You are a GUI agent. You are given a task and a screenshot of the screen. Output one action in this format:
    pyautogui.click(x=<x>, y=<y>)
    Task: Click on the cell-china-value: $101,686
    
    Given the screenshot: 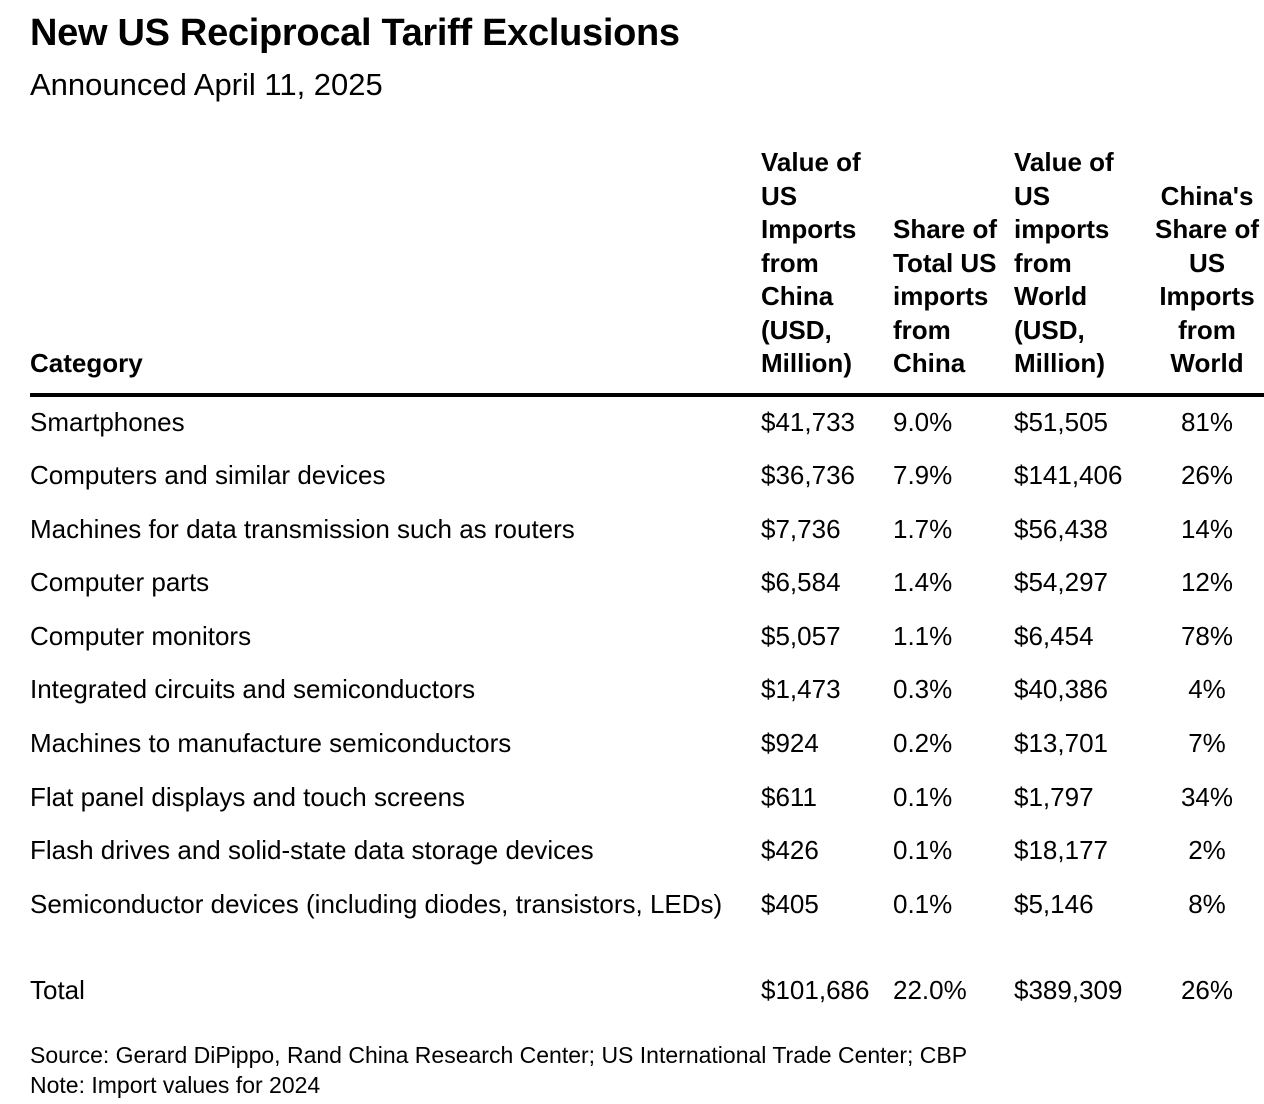 What is the action you would take?
    pyautogui.click(x=815, y=989)
    